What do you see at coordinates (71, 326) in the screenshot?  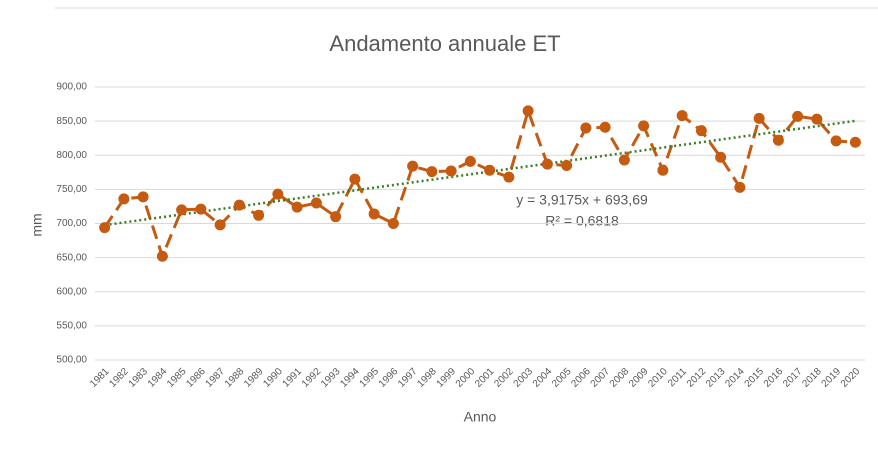 I see `y-tick-label: 550,00` at bounding box center [71, 326].